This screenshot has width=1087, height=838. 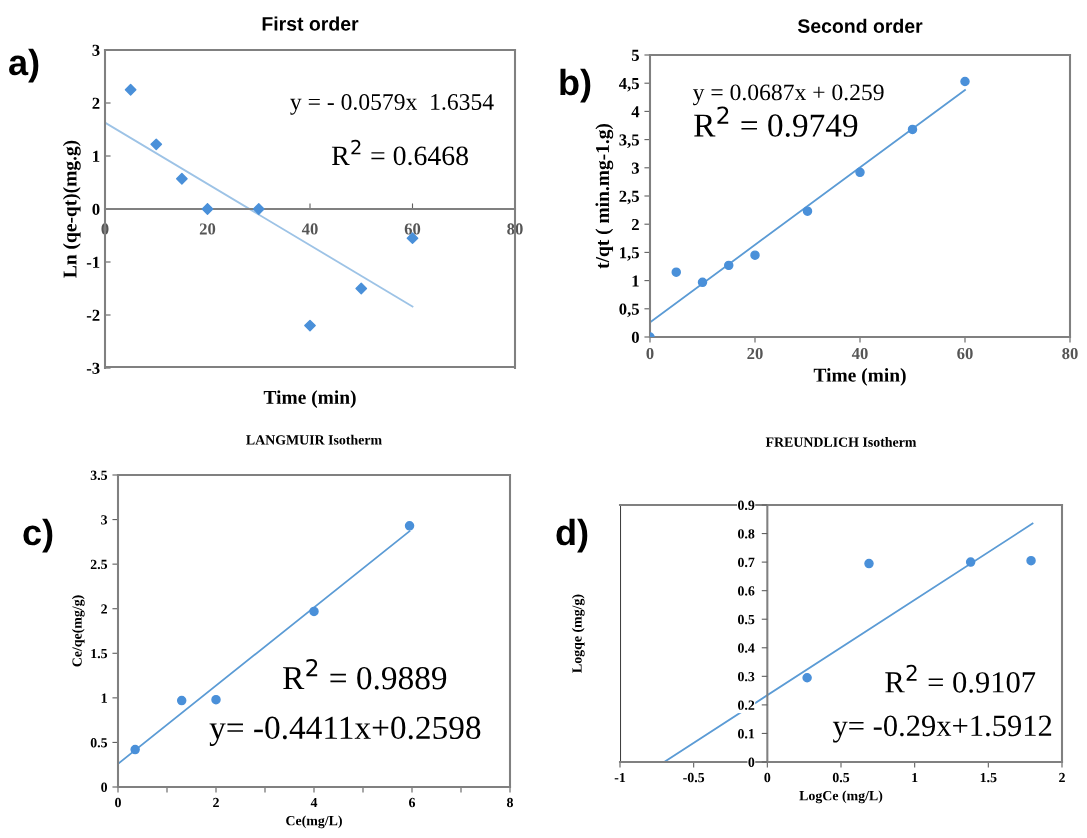 What do you see at coordinates (746, 591) in the screenshot?
I see `y-tick-label: 0.6` at bounding box center [746, 591].